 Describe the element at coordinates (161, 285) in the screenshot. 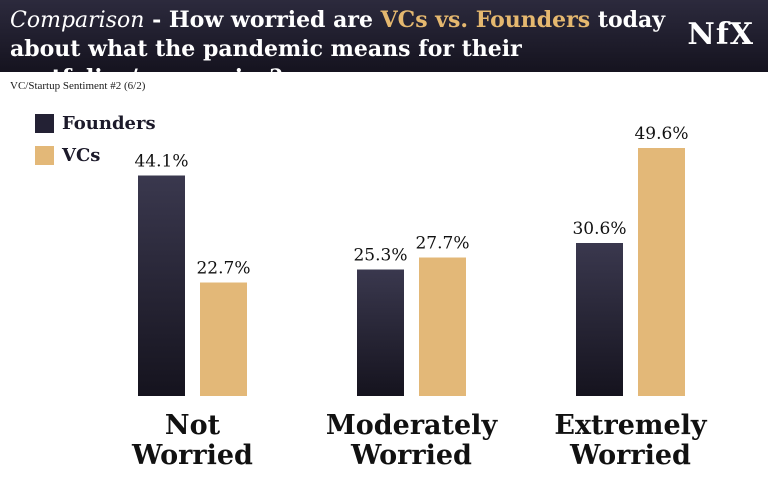

I see `bar-founders-not-worried` at that location.